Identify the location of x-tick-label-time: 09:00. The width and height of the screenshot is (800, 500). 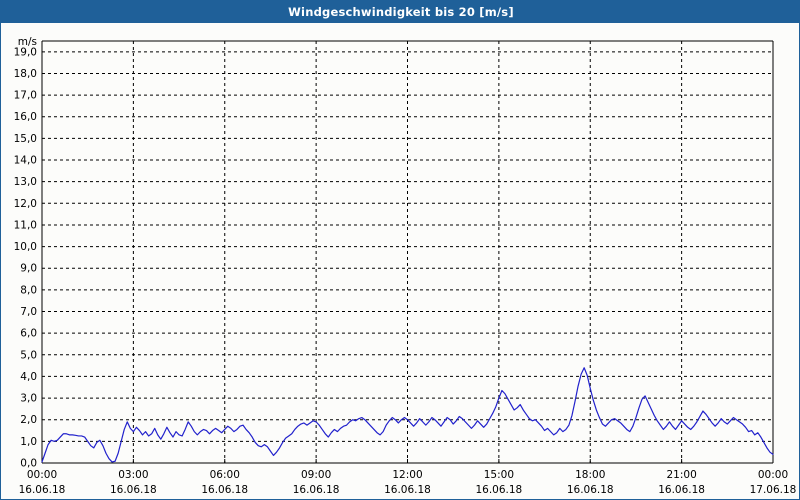
(316, 475).